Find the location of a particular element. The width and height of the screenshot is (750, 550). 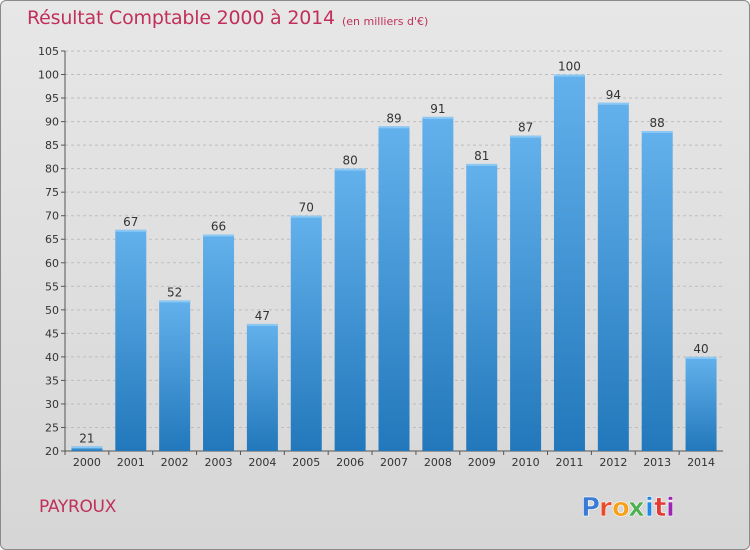

x-tick-label: 2003 is located at coordinates (219, 462).